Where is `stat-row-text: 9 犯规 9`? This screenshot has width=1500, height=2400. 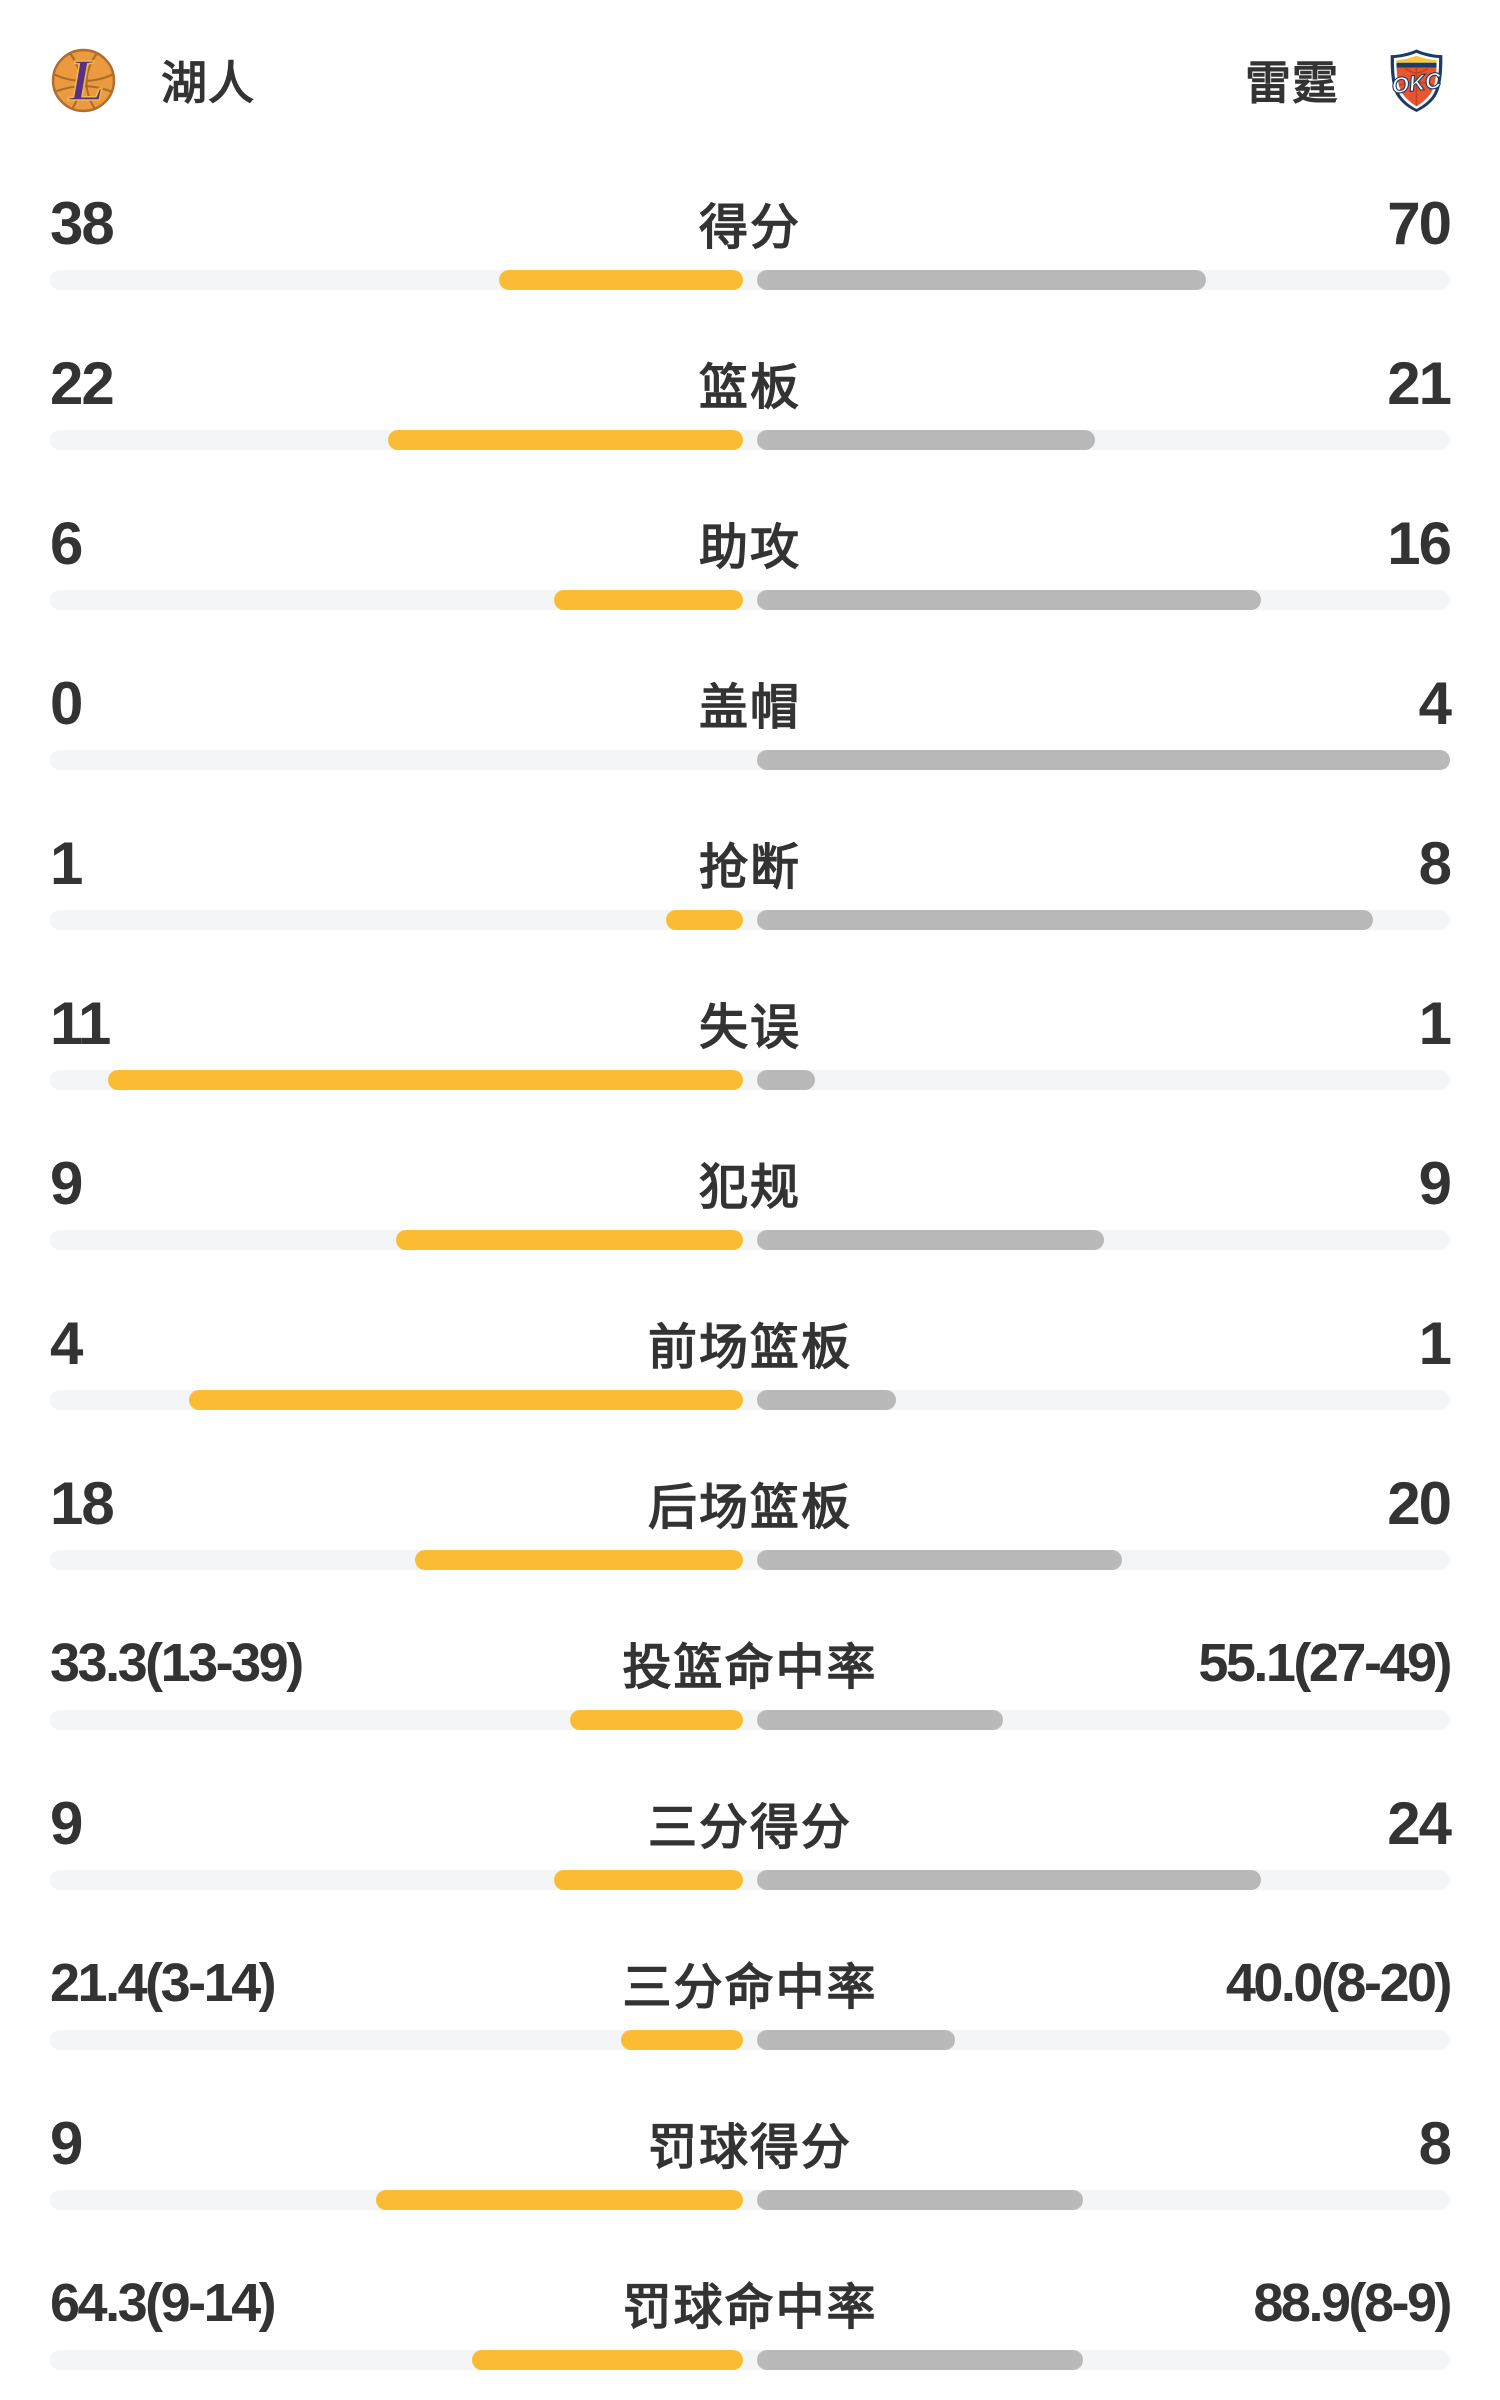
stat-row-text: 9 犯规 9 is located at coordinates (751, 1183).